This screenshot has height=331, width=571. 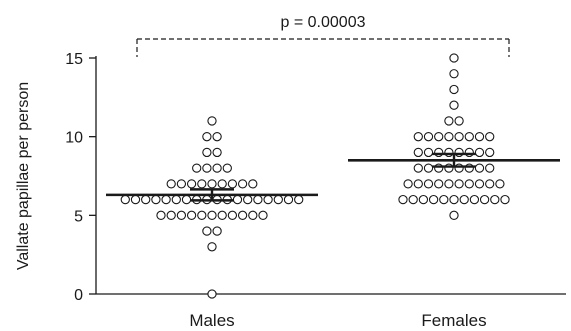 I want to click on p-value-annotation: p = 0.00003, so click(x=323, y=22).